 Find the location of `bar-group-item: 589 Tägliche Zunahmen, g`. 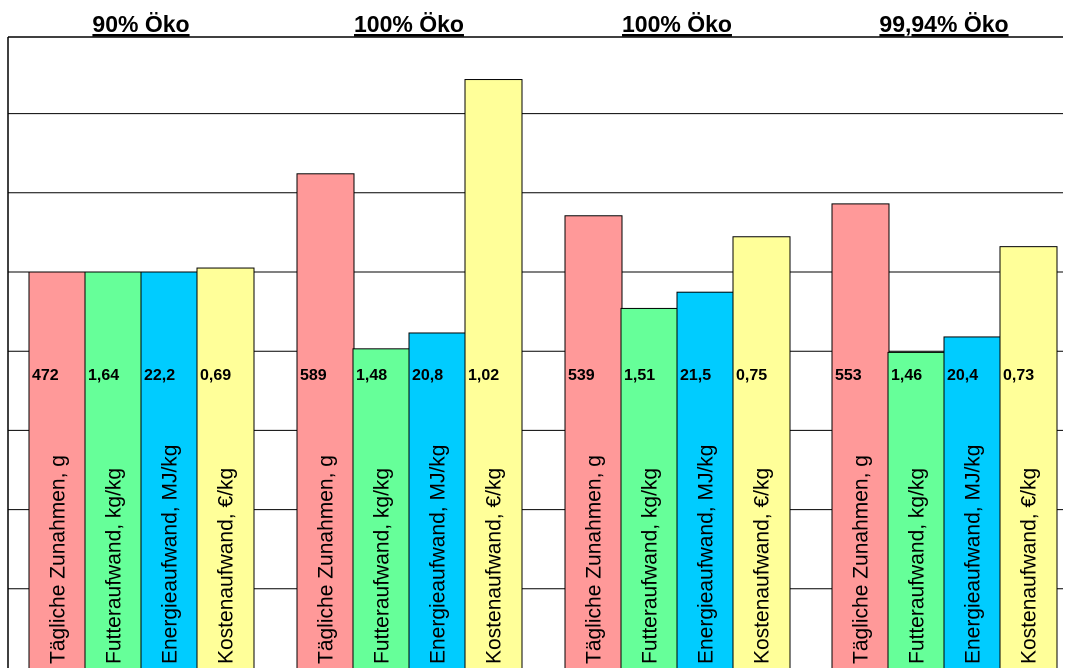

bar-group-item: 589 Tägliche Zunahmen, g is located at coordinates (325, 420).